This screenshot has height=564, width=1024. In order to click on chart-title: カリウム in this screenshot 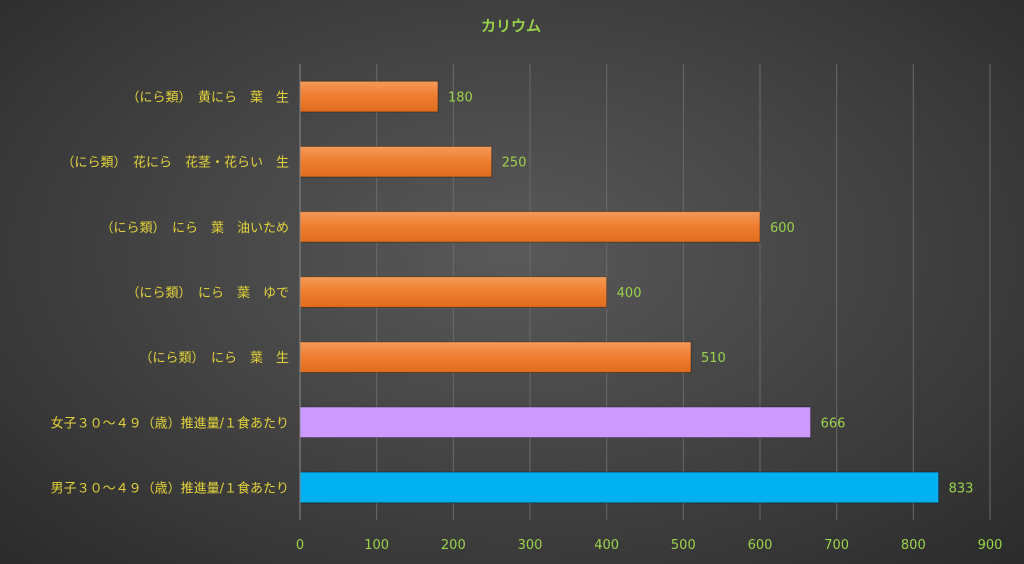, I will do `click(511, 26)`.